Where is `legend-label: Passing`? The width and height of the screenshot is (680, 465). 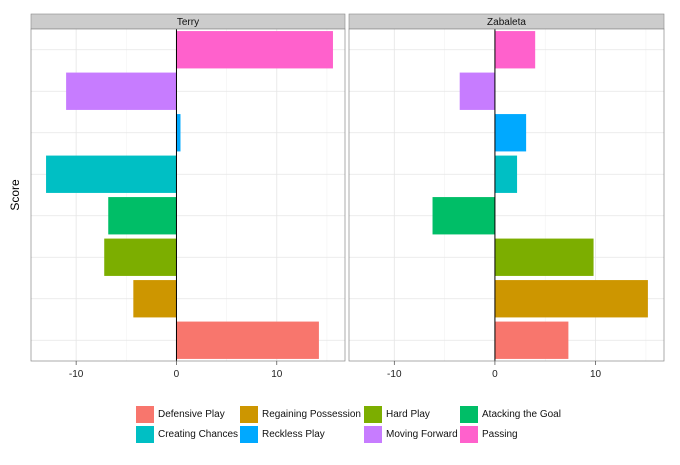 legend-label: Passing is located at coordinates (500, 434).